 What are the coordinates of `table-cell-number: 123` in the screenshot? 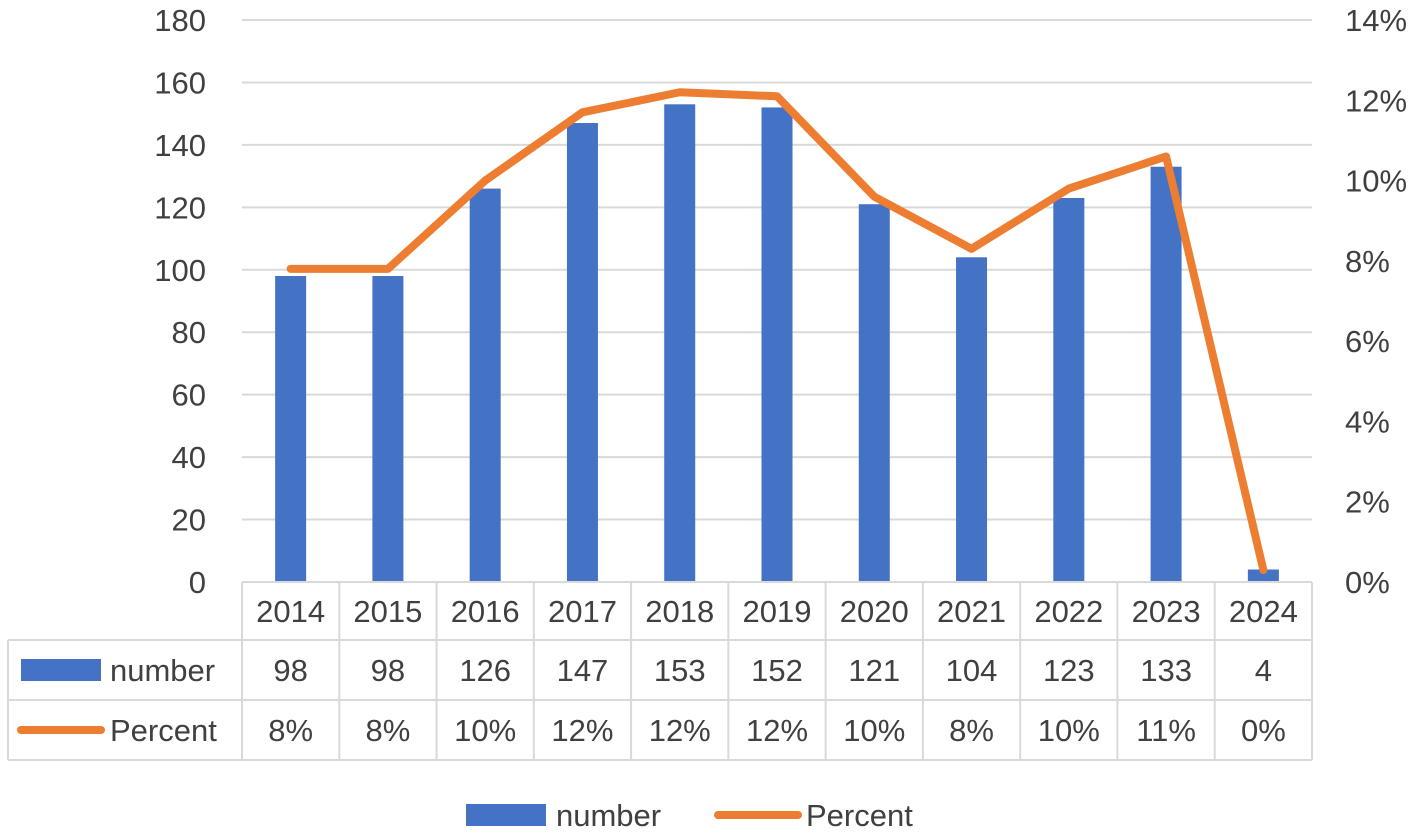 It's located at (1069, 670).